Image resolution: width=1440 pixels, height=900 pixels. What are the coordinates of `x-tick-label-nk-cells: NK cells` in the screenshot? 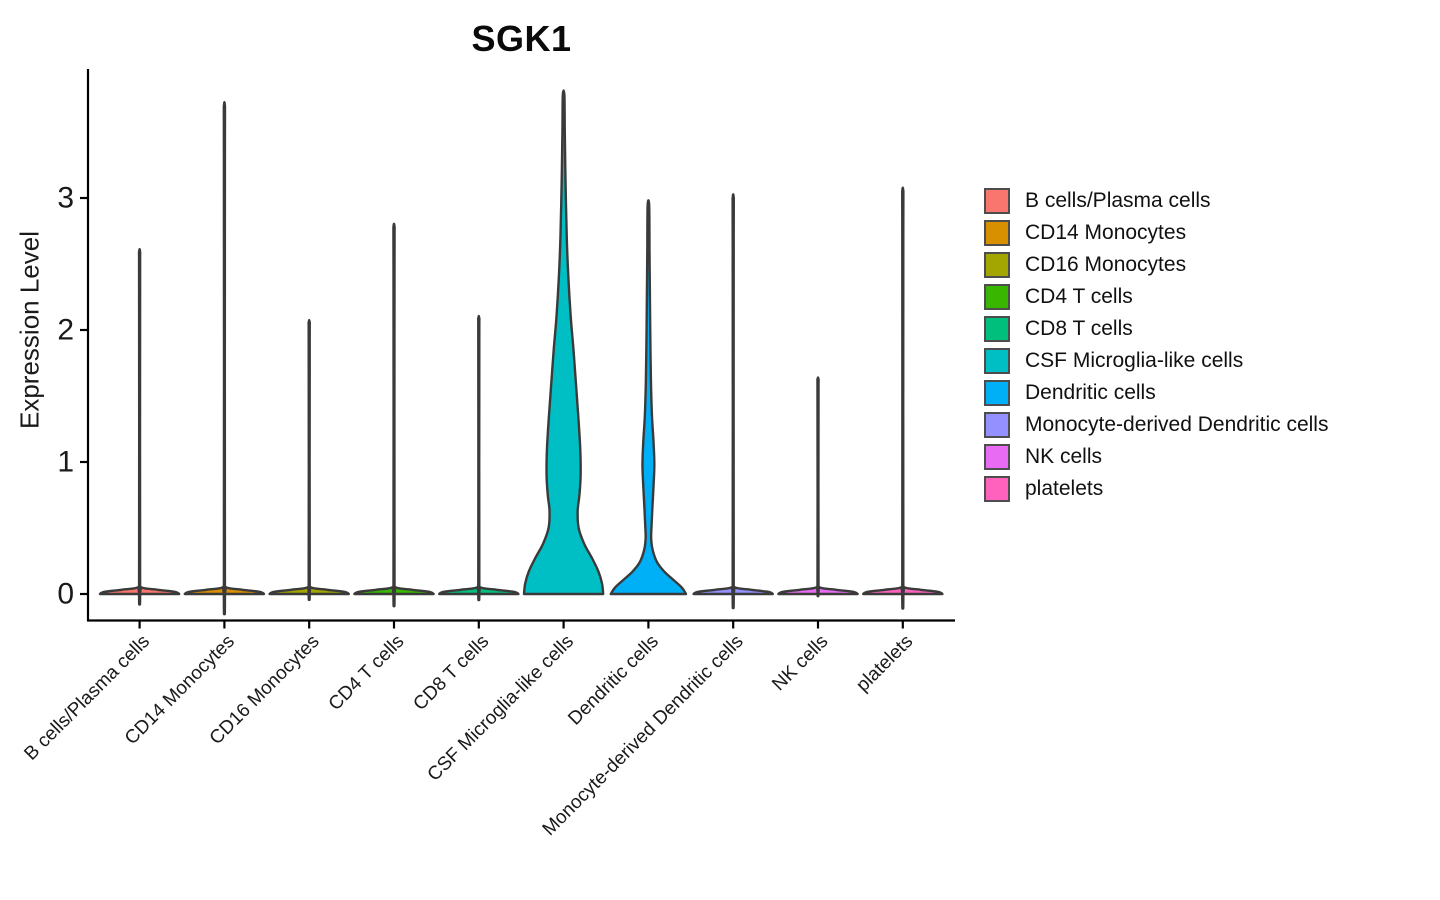 It's located at (800, 663).